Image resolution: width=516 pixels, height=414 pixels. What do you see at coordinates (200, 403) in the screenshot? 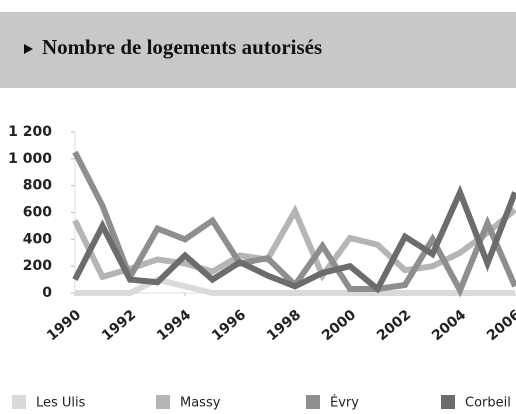
I see `legend-label: Massy` at bounding box center [200, 403].